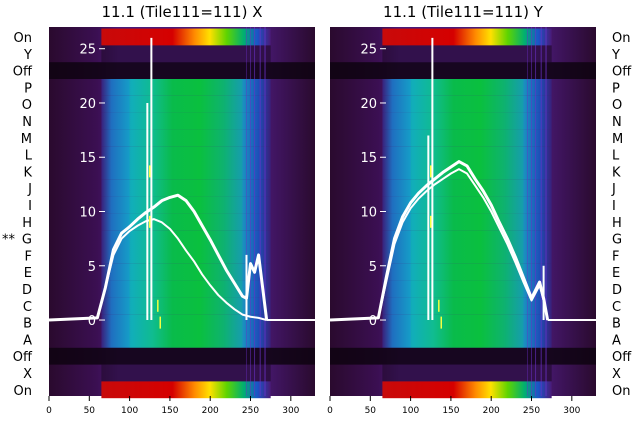 The width and height of the screenshot is (640, 440). What do you see at coordinates (186, 188) in the screenshot?
I see `heatmap-row-j` at bounding box center [186, 188].